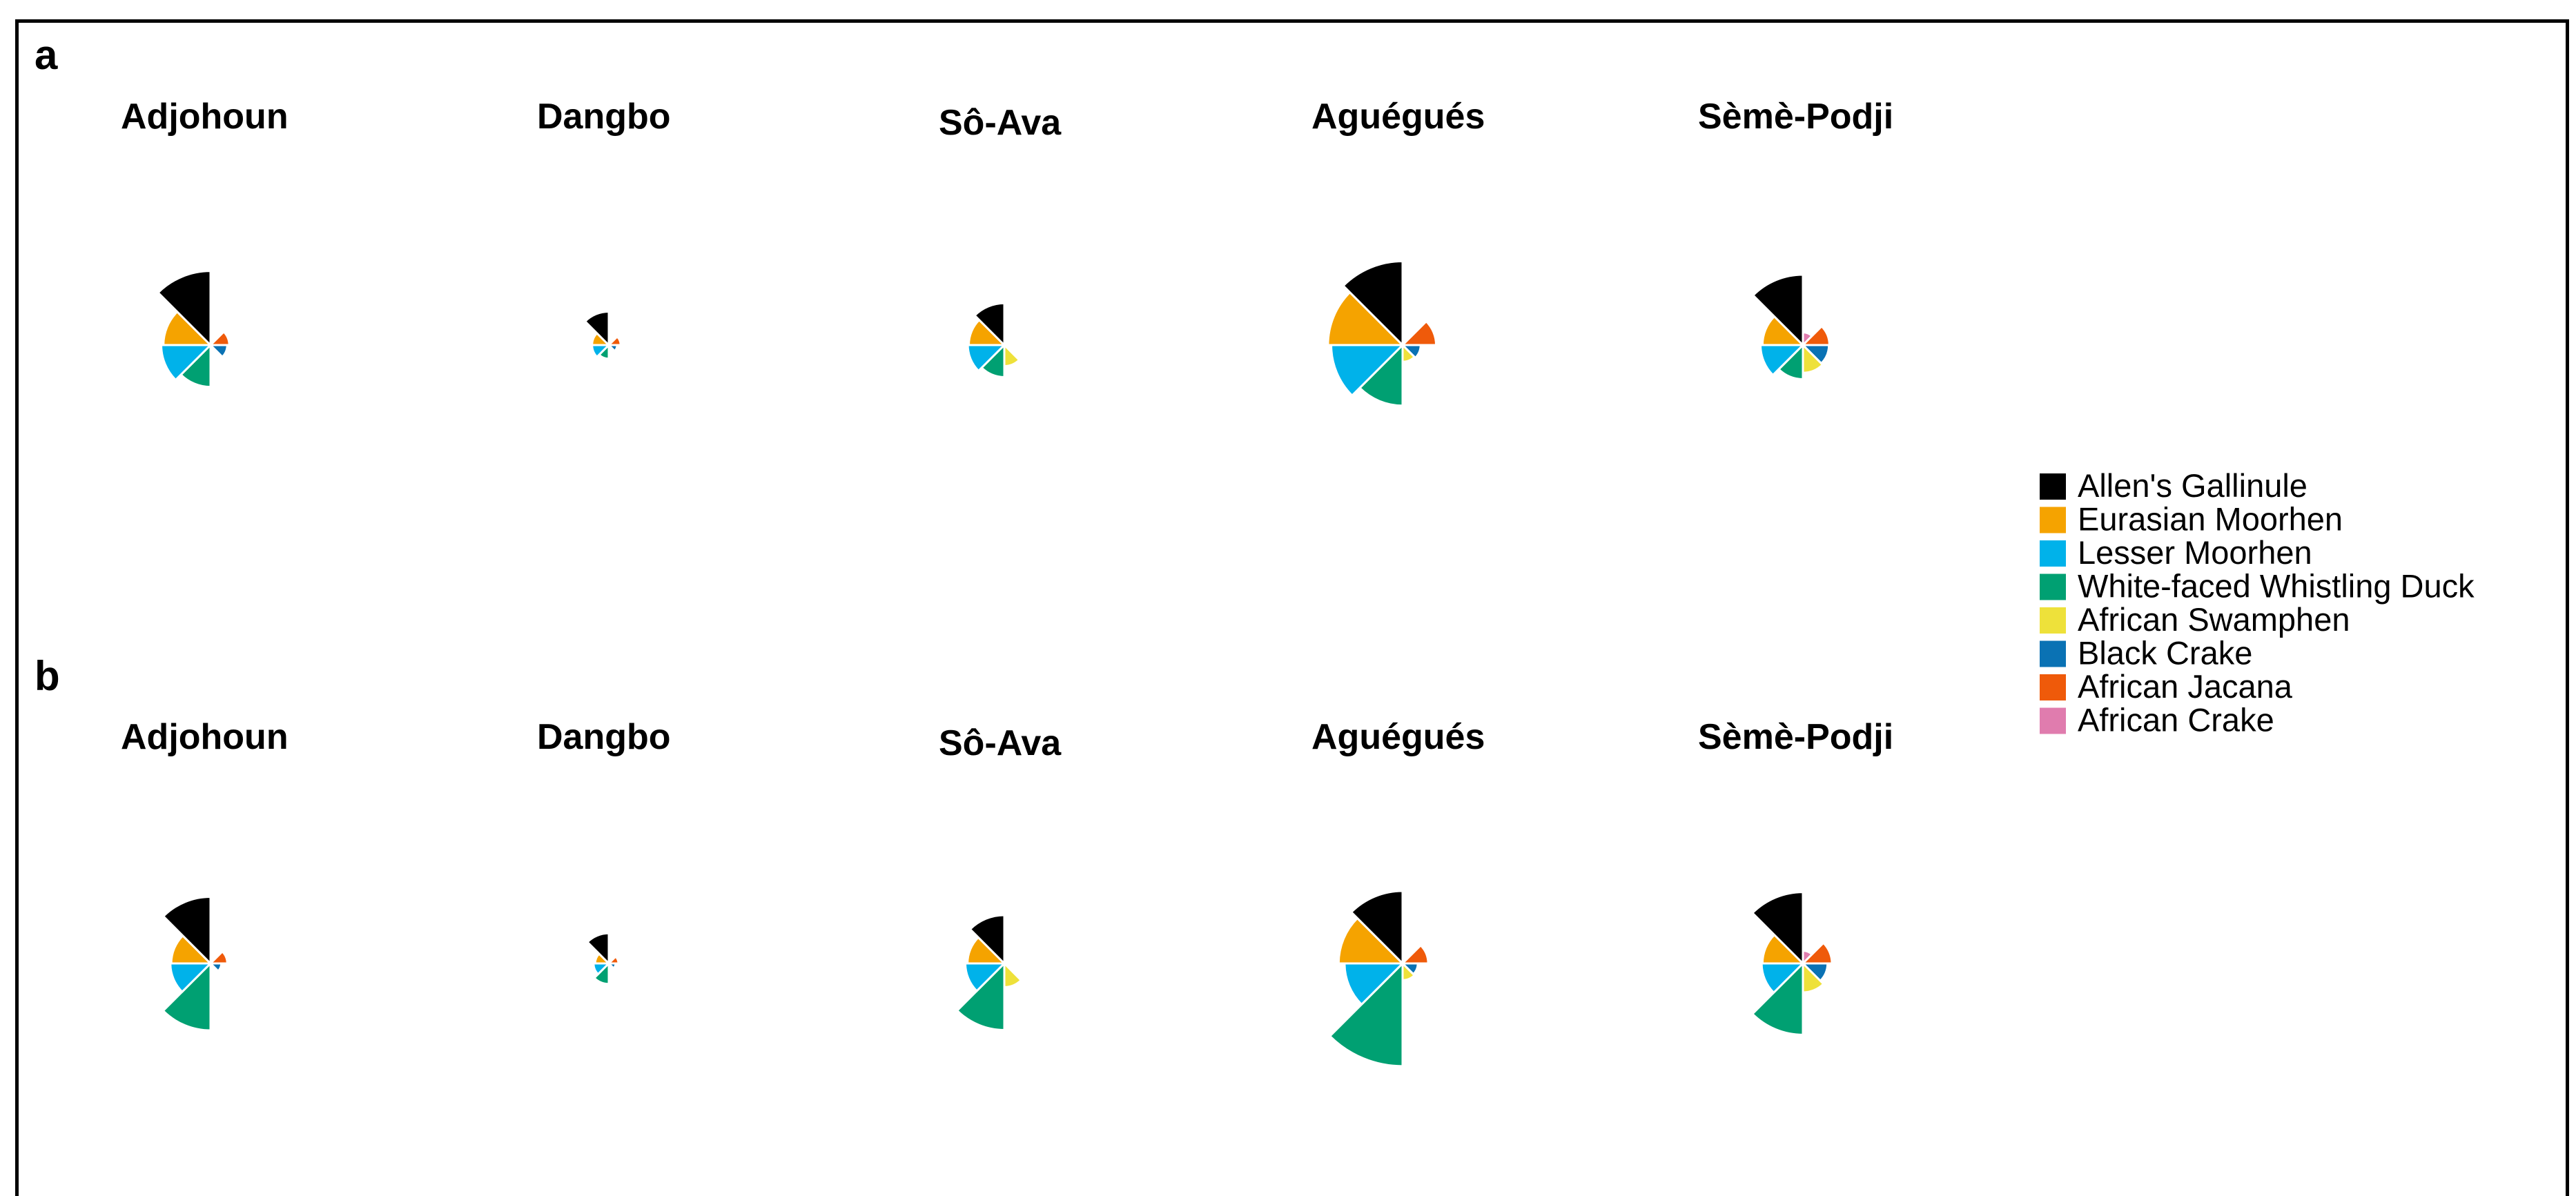 The image size is (2576, 1196). I want to click on legend-label: Eurasian Moorhen, so click(2210, 519).